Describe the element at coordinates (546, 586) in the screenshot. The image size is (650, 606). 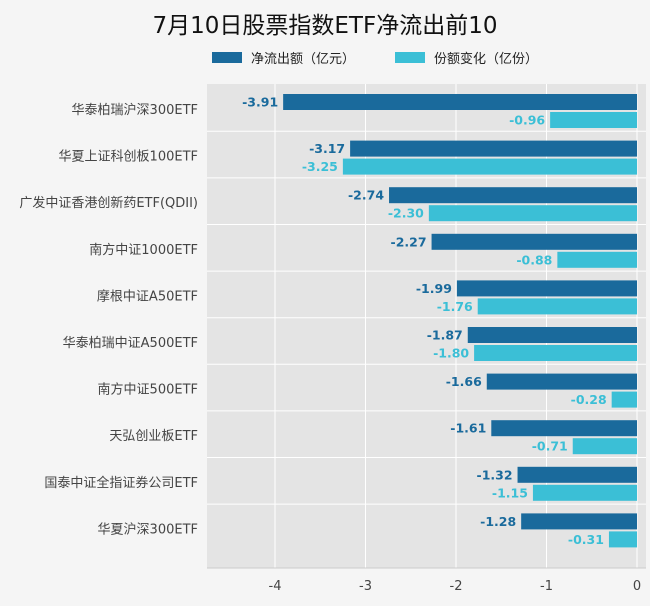
I see `x-tick-label: -1` at that location.